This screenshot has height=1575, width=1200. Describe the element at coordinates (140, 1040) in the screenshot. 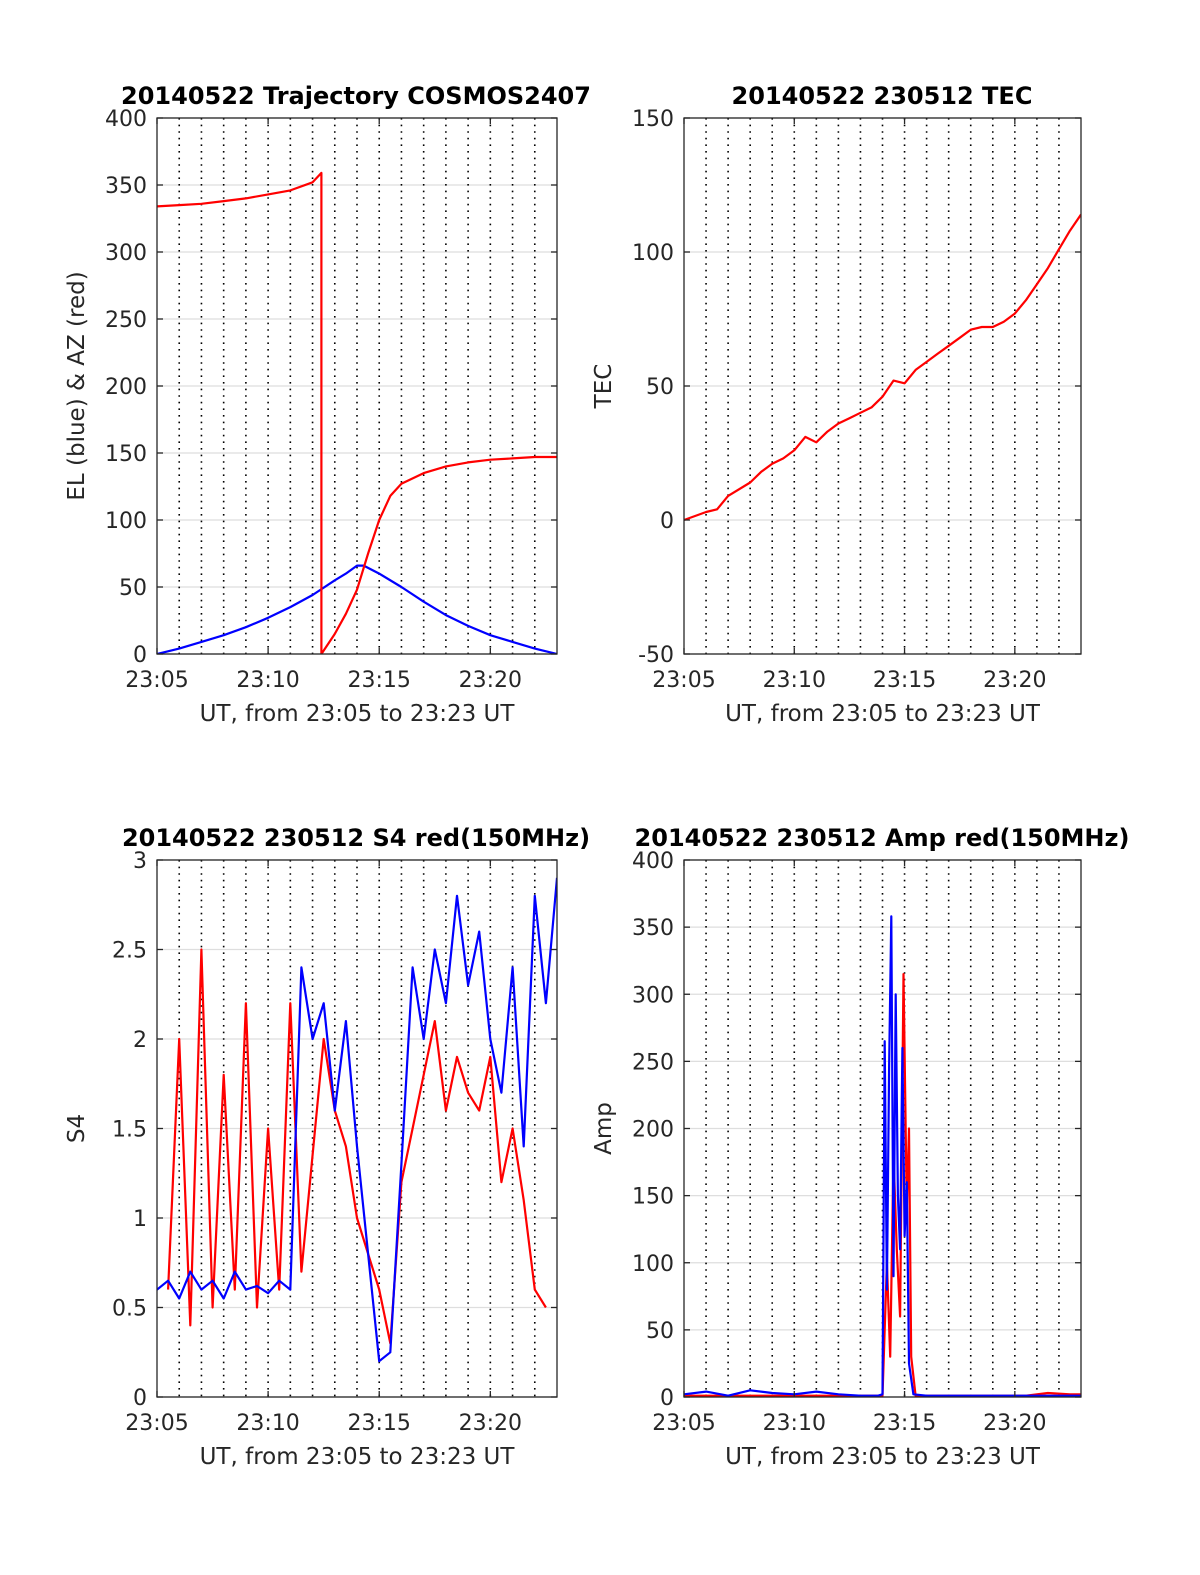

I see `y-tick-label: 2` at that location.